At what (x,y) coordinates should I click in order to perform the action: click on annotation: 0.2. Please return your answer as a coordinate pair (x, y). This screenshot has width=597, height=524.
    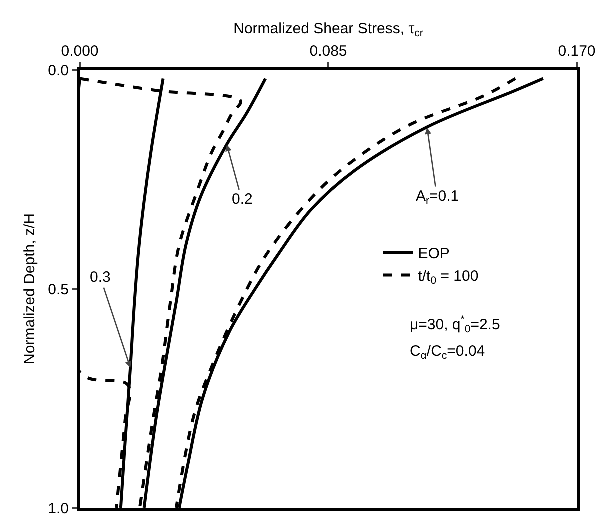
    Looking at the image, I should click on (242, 199).